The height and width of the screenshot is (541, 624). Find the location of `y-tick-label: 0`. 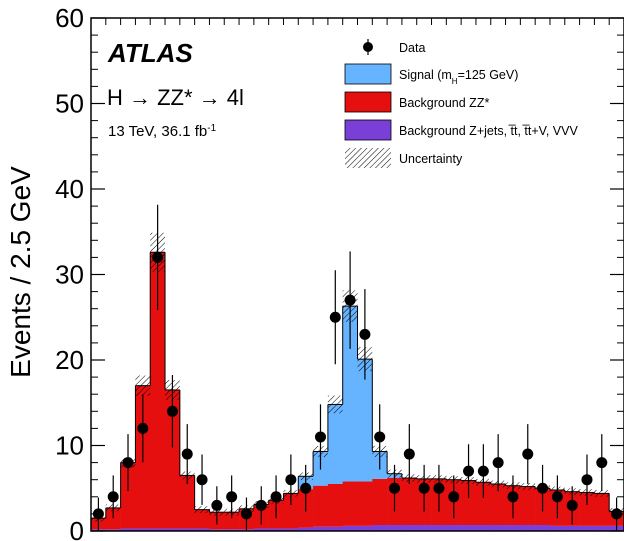

y-tick-label: 0 is located at coordinates (77, 528).